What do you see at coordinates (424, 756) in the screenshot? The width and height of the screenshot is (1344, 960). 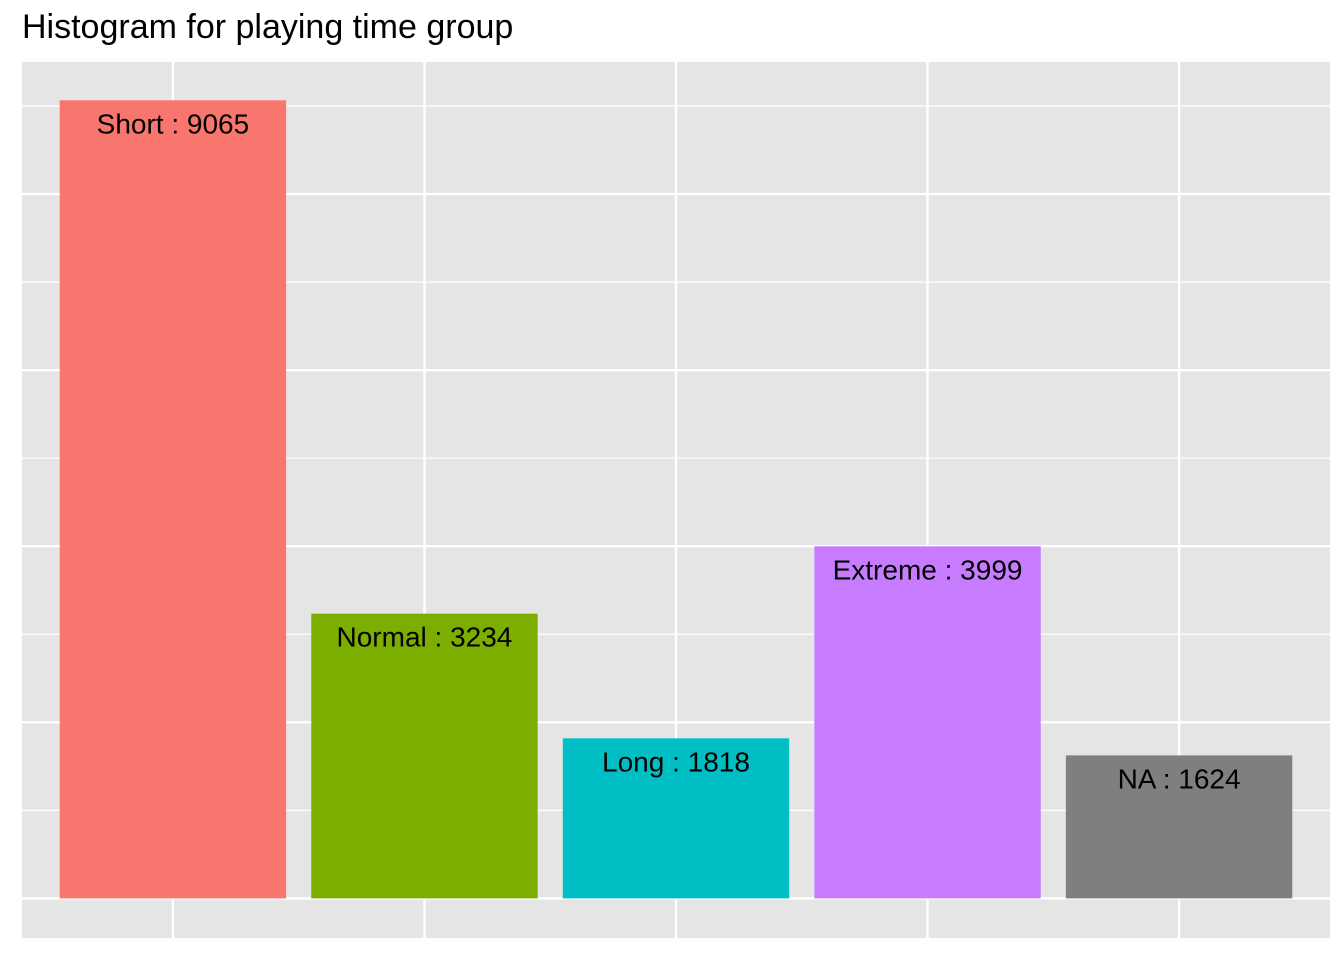 I see `bar-normal` at bounding box center [424, 756].